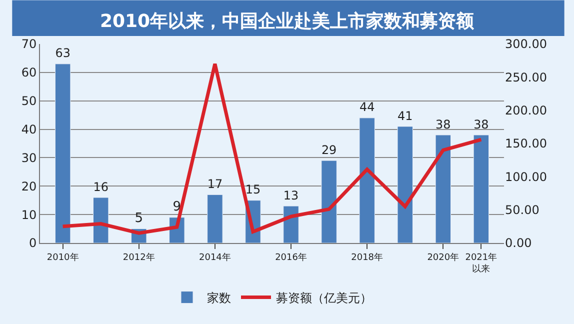 This screenshot has height=324, width=574. Describe the element at coordinates (29, 44) in the screenshot. I see `y-tick-label: 70` at that location.